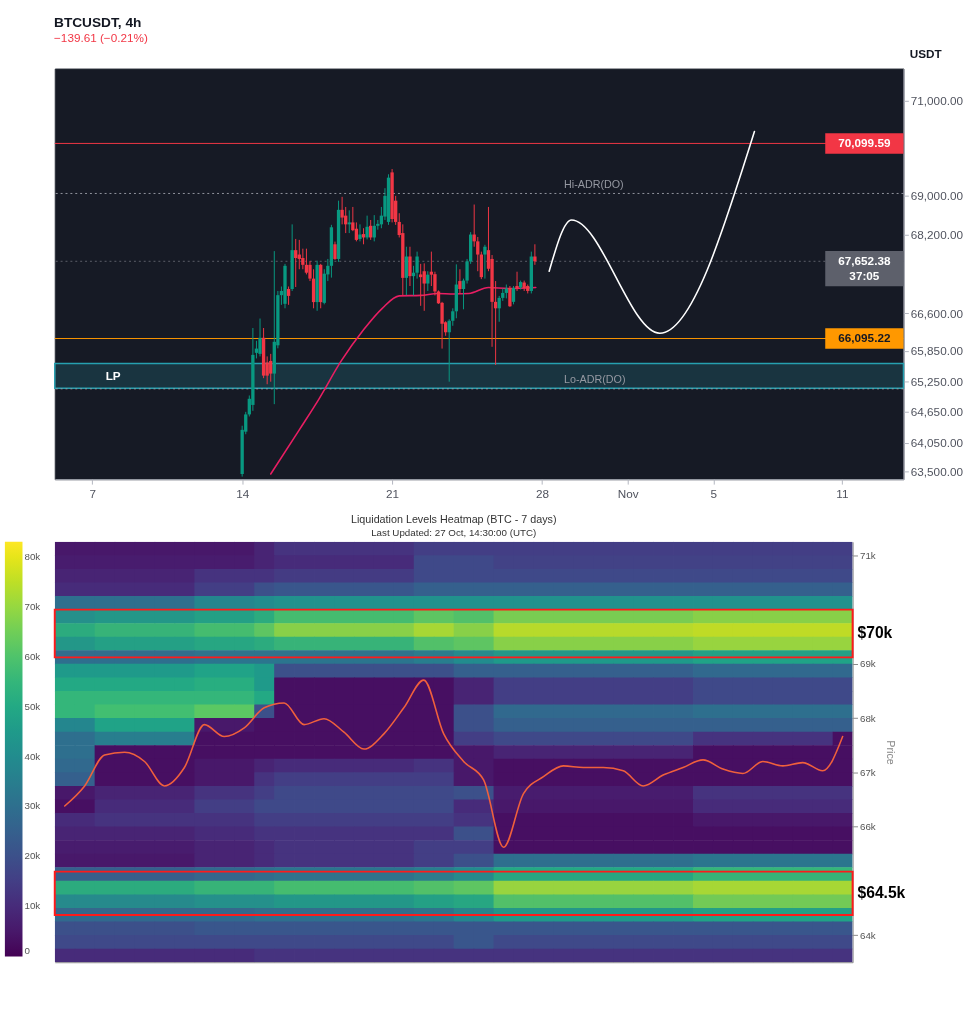 This screenshot has height=1024, width=968. I want to click on x-tick-label: 28, so click(542, 494).